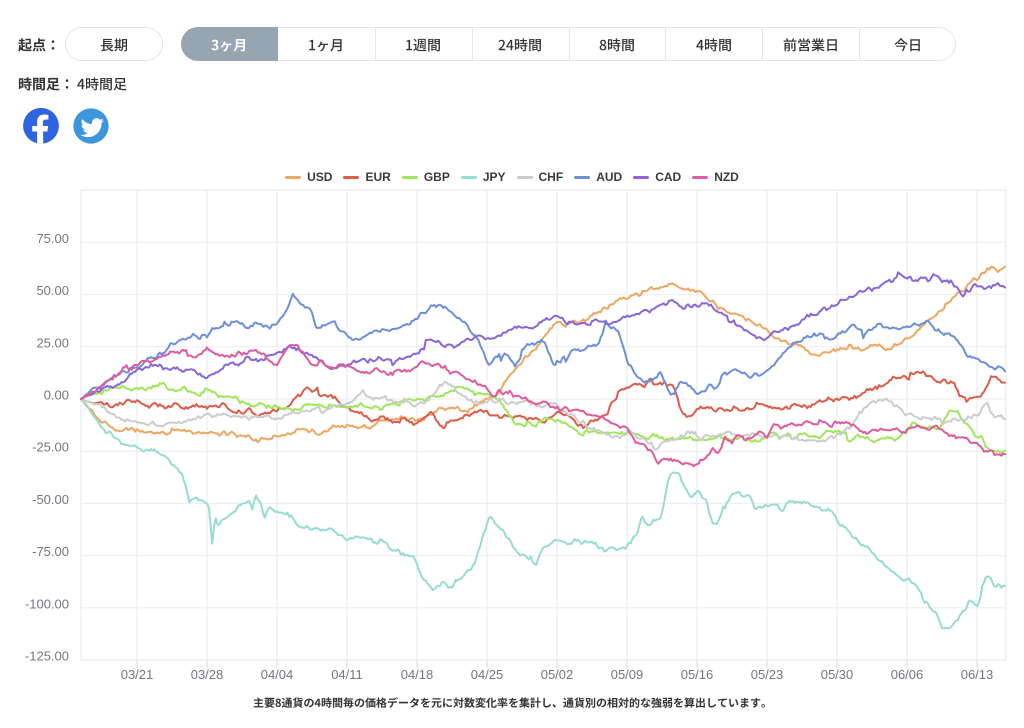 This screenshot has height=728, width=1024. Describe the element at coordinates (837, 674) in the screenshot. I see `svg-text: 05/30` at that location.